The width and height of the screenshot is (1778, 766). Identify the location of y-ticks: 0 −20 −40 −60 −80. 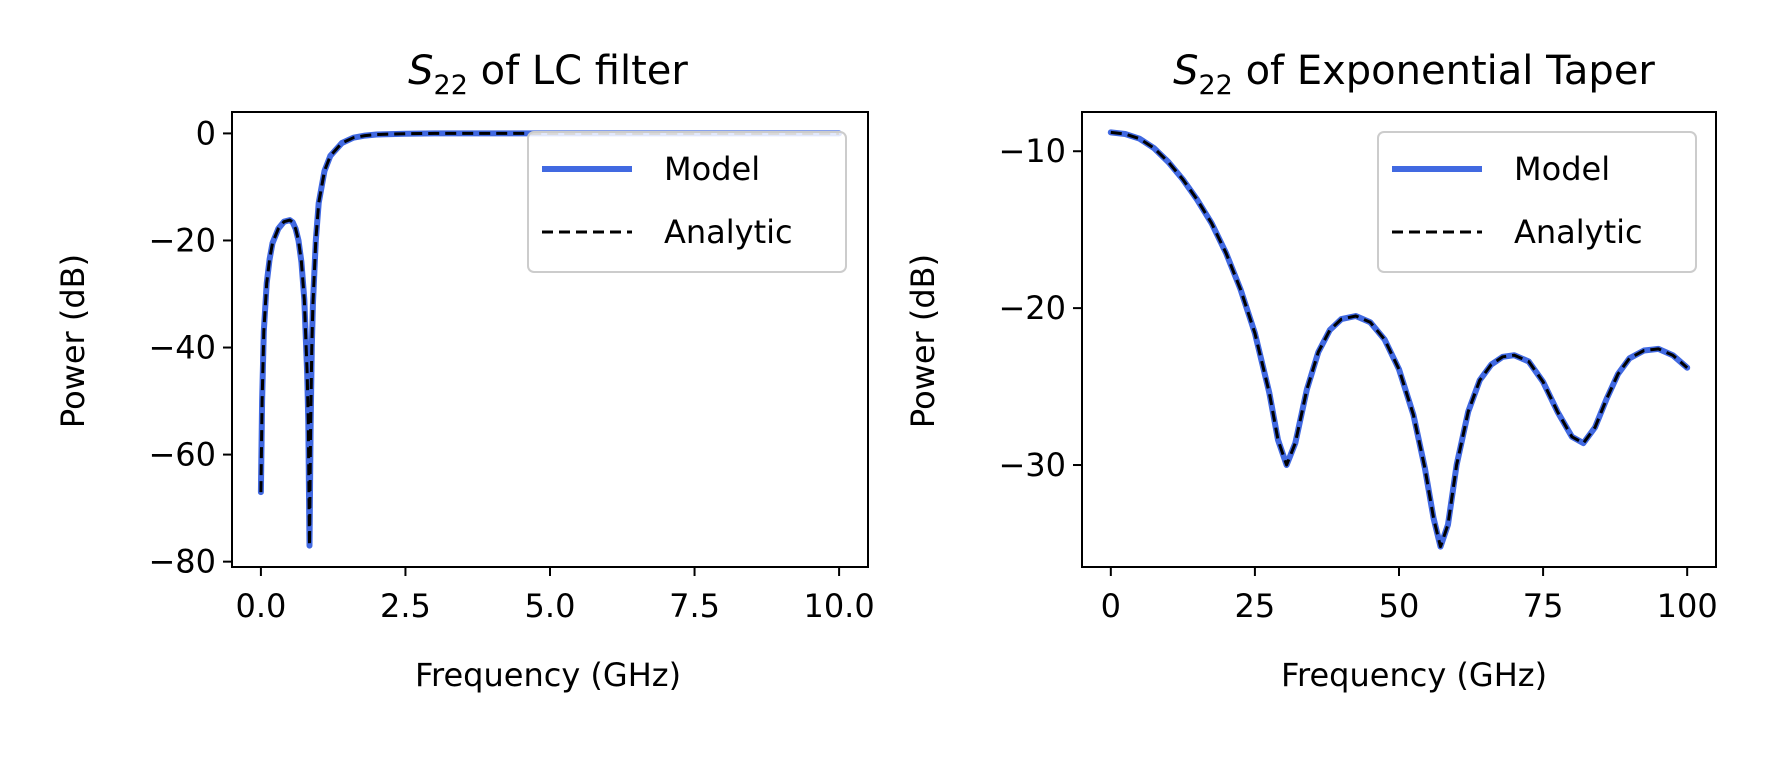
(190, 347).